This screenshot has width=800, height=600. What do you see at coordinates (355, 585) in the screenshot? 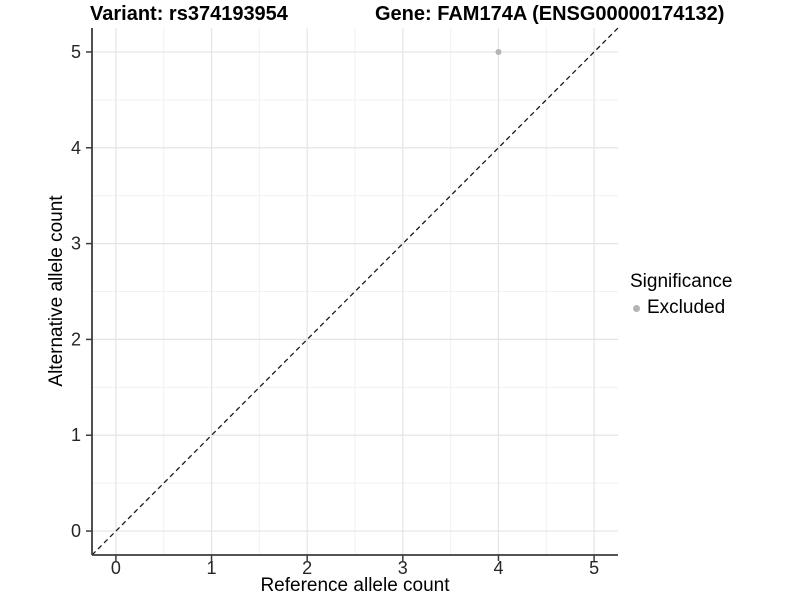
I see `x-axis-title: Reference allele count` at bounding box center [355, 585].